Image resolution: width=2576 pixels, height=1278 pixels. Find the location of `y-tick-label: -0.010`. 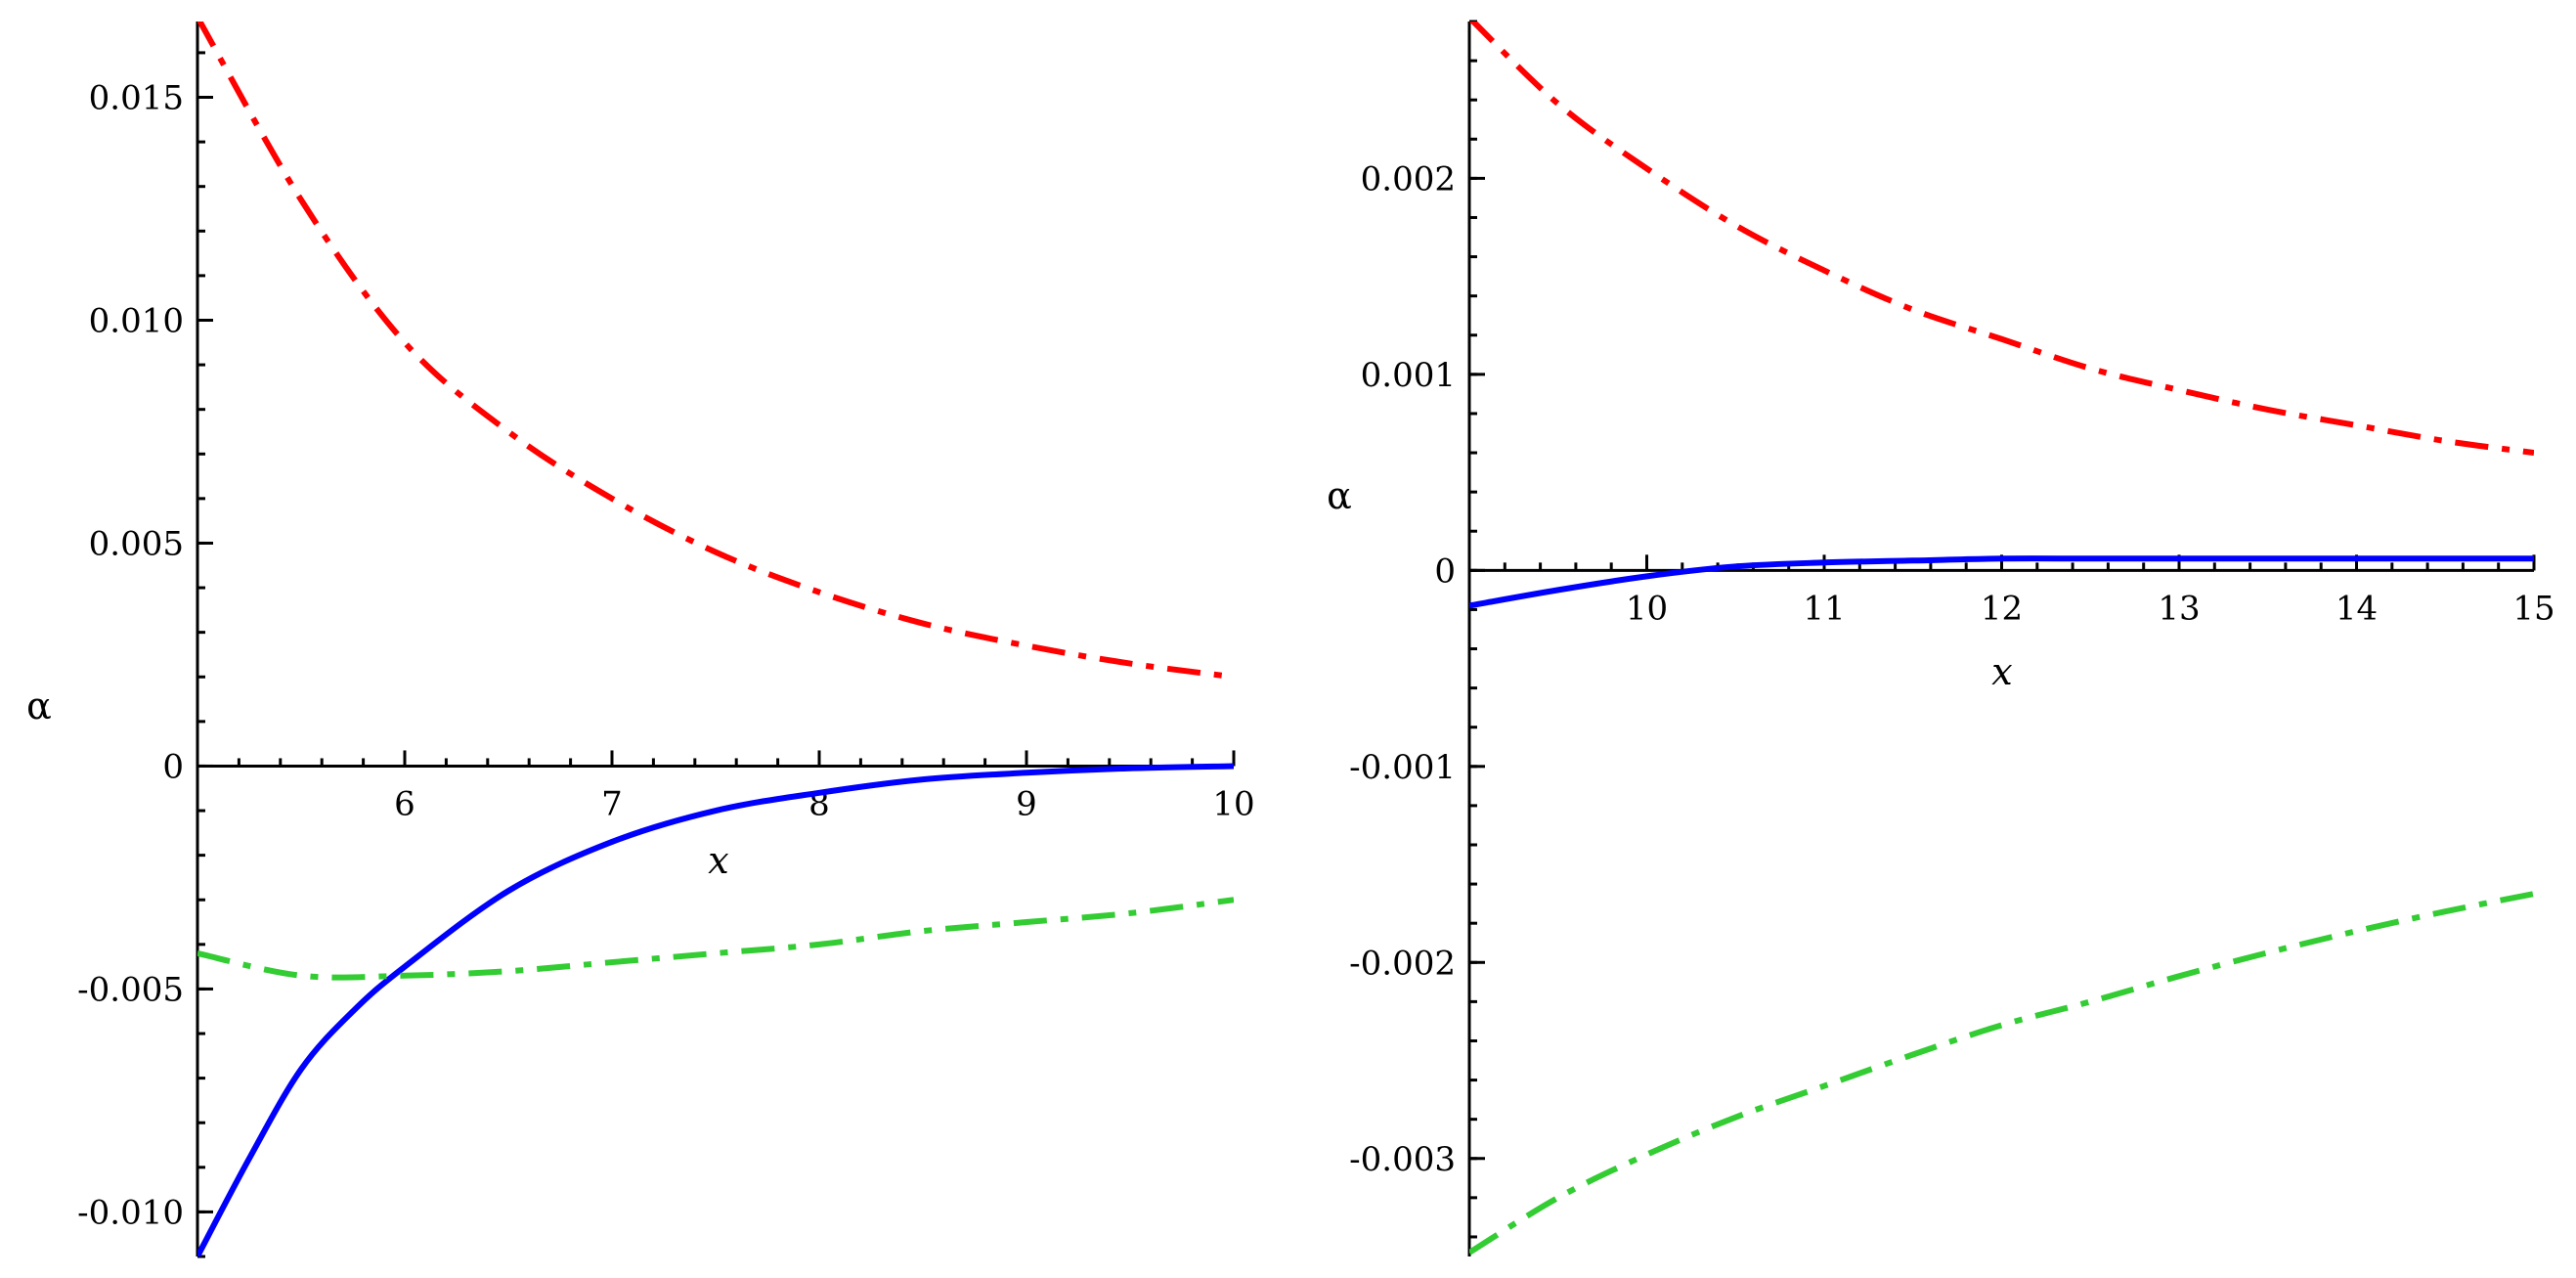

y-tick-label: -0.010 is located at coordinates (131, 1212).